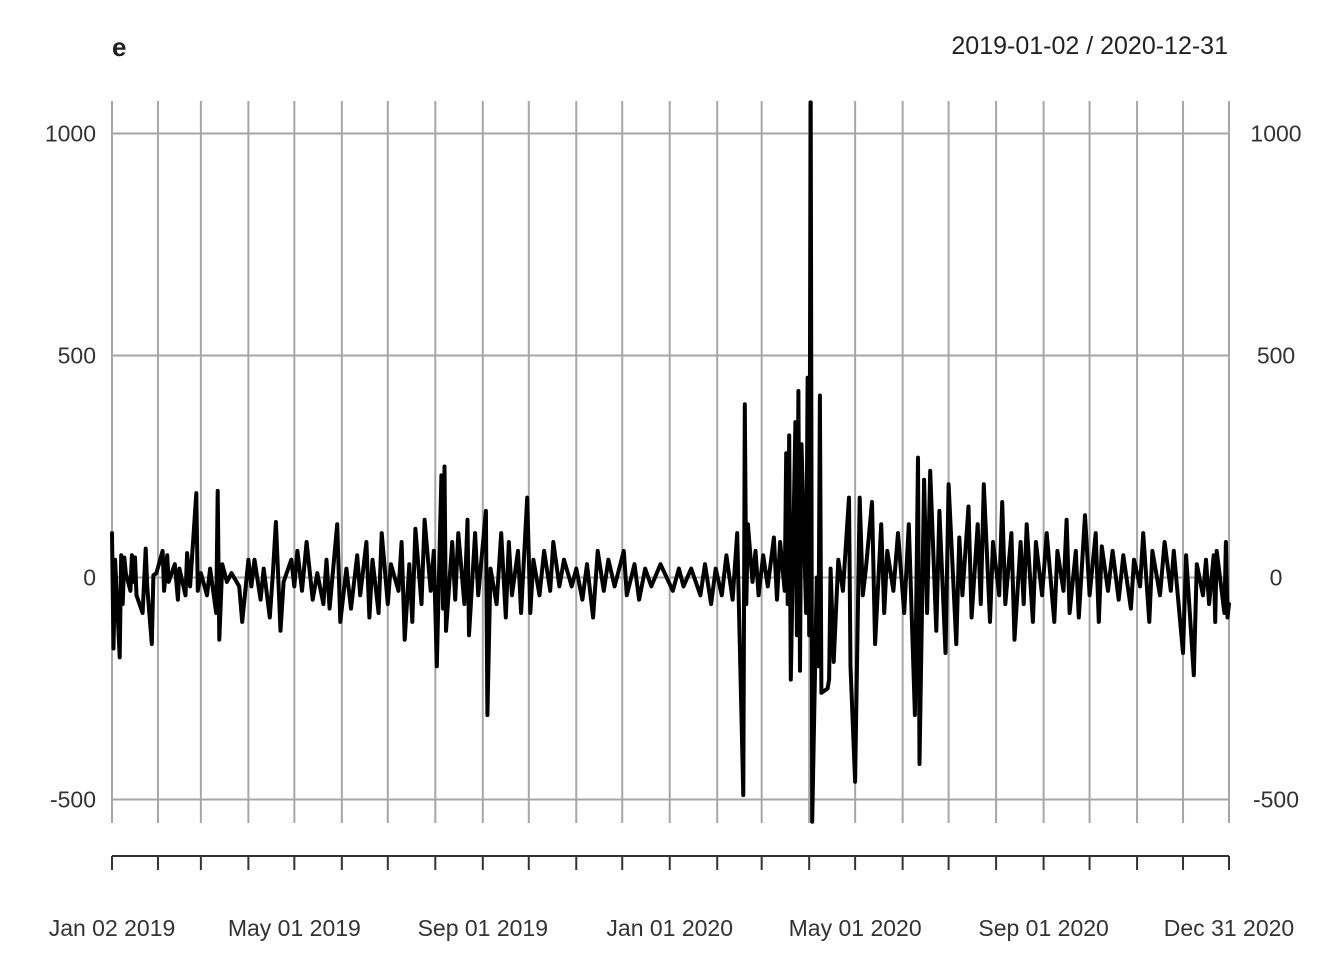 Image resolution: width=1344 pixels, height=960 pixels. What do you see at coordinates (1275, 134) in the screenshot?
I see `y-tick-label-right: 1000` at bounding box center [1275, 134].